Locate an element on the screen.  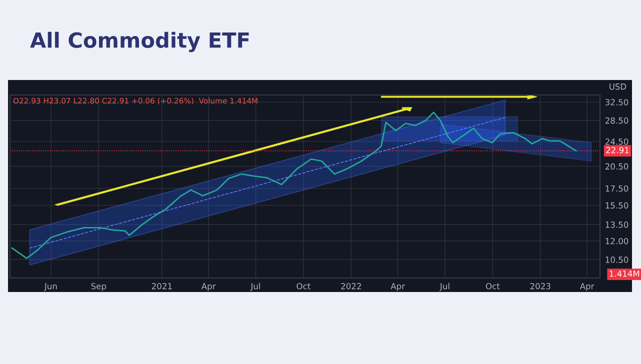
y-tick-label: 28.50 is located at coordinates (616, 120).